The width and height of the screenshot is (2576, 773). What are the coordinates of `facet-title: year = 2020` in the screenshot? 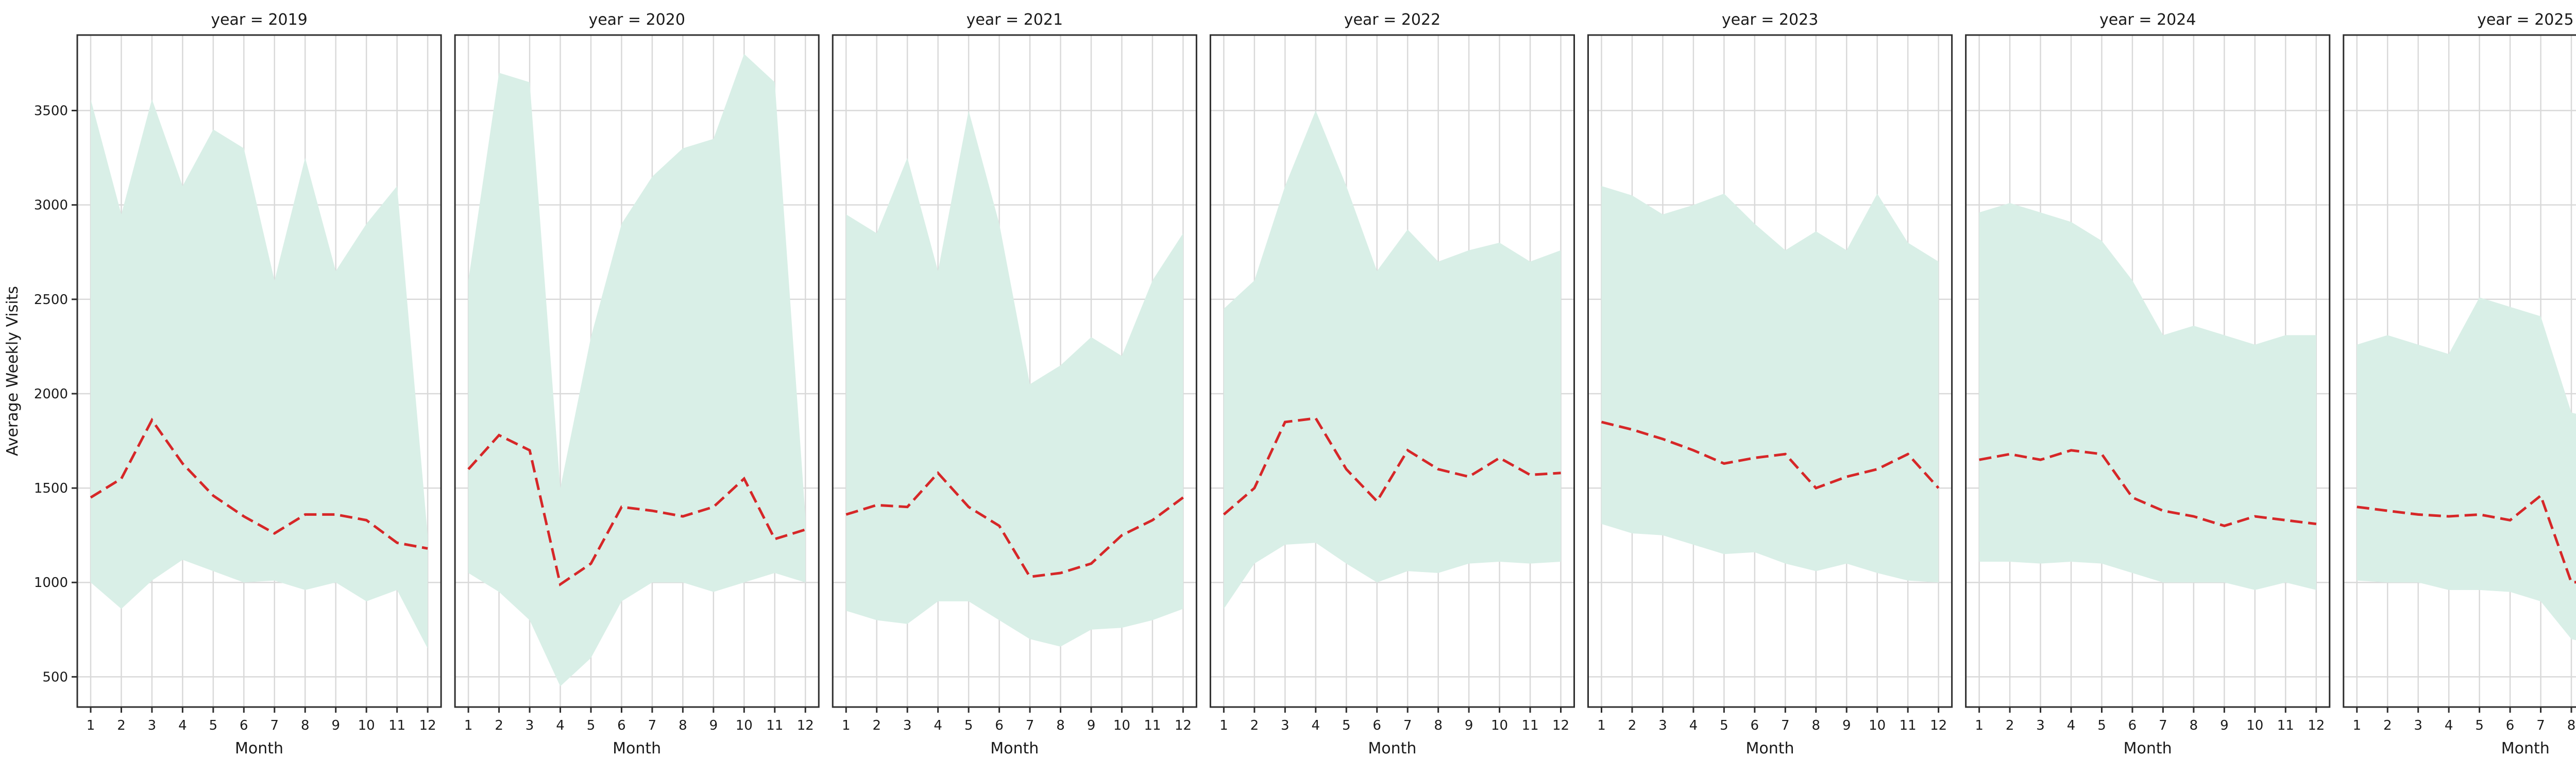 It's located at (636, 20).